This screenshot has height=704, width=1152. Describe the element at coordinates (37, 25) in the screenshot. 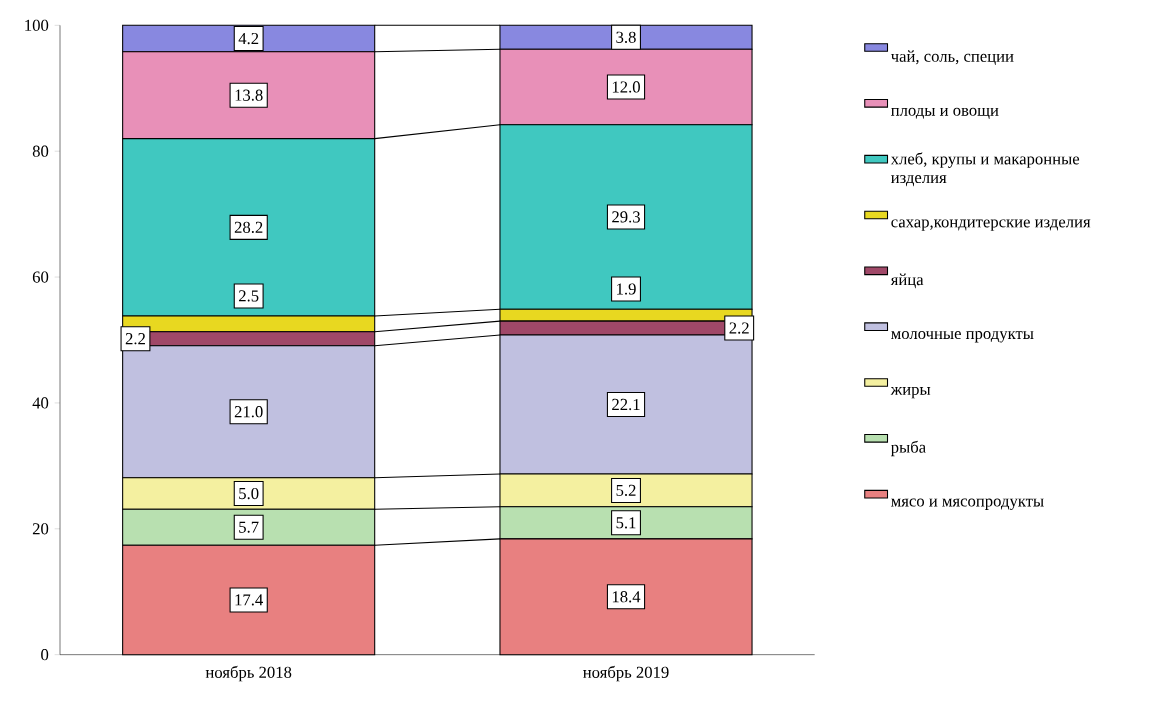

I see `y-tick-label: 100` at that location.